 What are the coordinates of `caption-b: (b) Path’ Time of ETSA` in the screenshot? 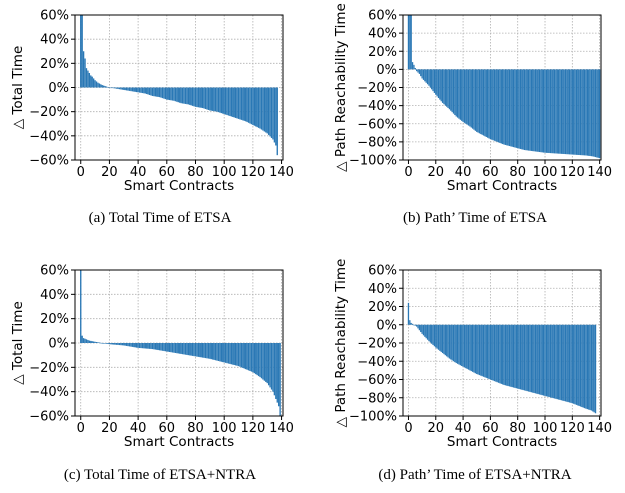 It's located at (475, 218).